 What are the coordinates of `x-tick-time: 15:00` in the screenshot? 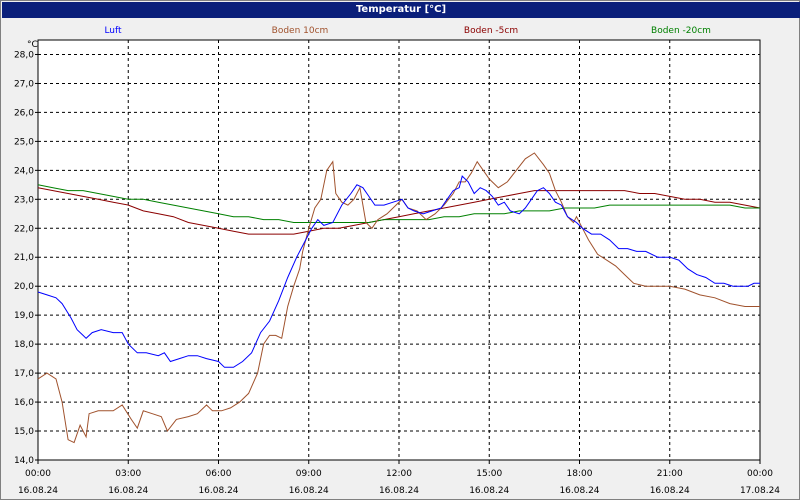 It's located at (489, 474).